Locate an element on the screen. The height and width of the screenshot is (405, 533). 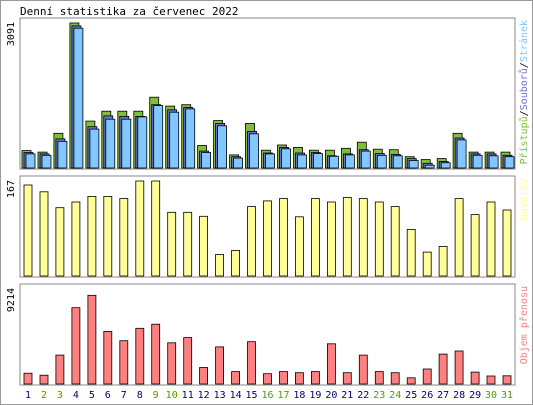
y-max-label: 9214 is located at coordinates (11, 300).